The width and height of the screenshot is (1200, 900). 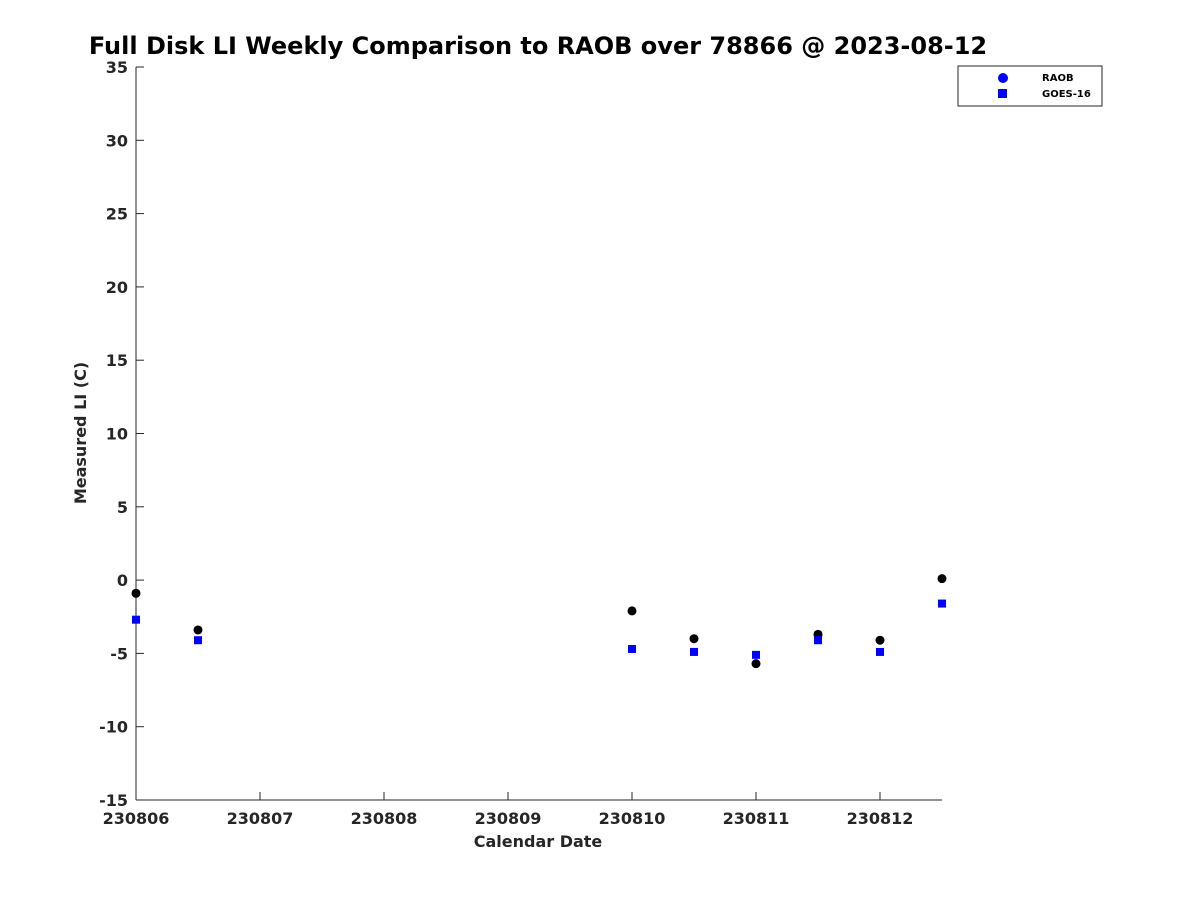 I want to click on x-tick-label: 230806, so click(x=136, y=818).